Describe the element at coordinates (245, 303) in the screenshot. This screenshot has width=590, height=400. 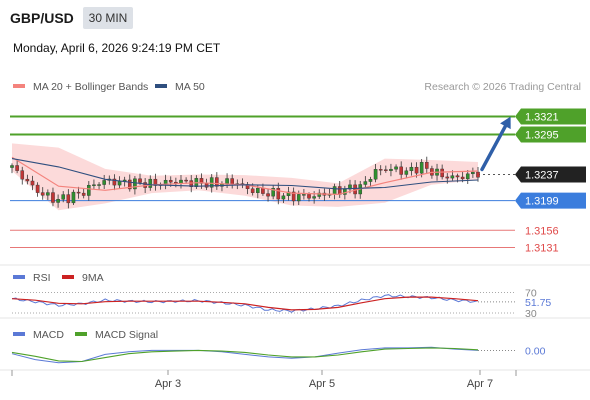
I see `rsi-ma9-line` at that location.